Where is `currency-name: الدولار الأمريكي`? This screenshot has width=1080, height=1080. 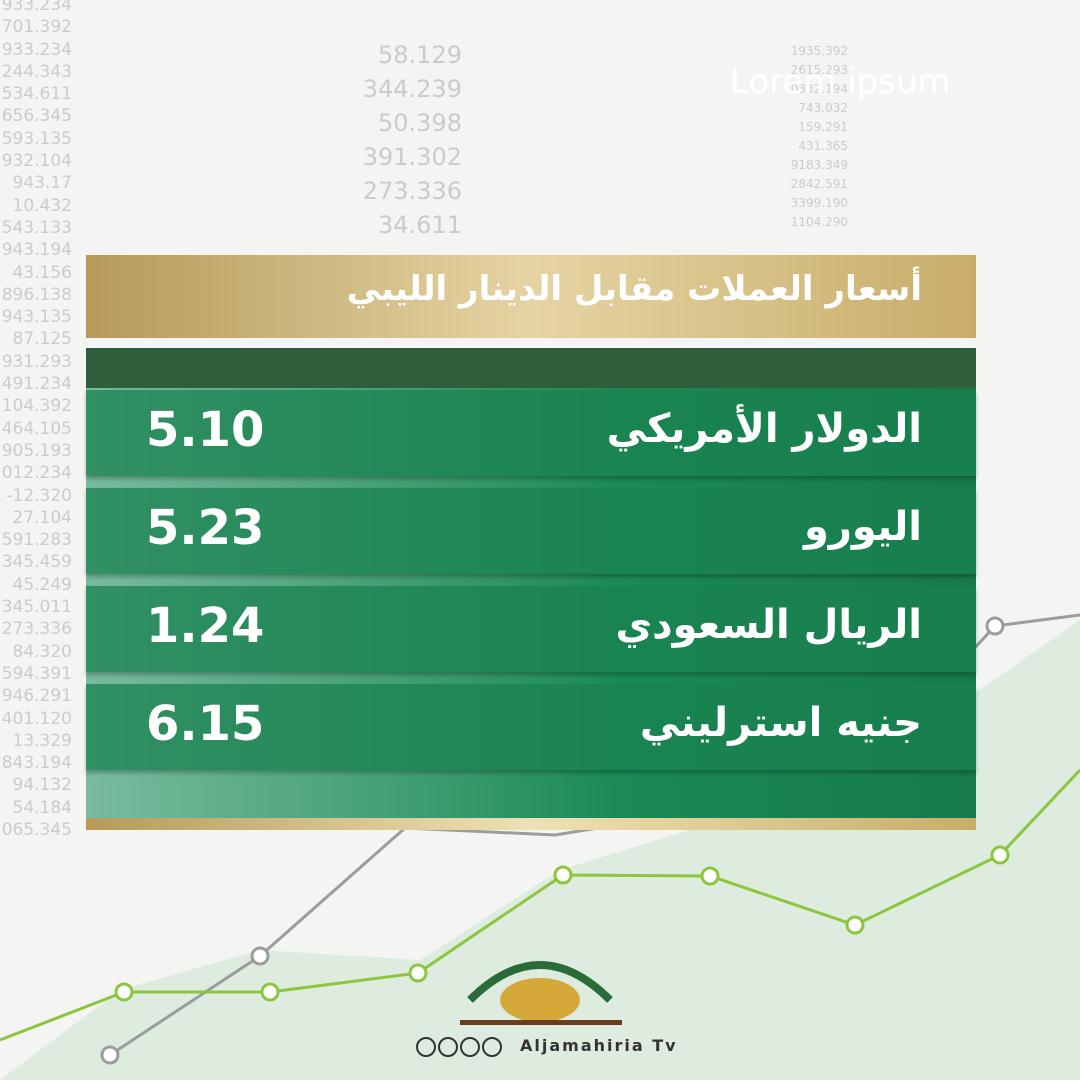 currency-name: الدولار الأمريكي is located at coordinates (764, 429).